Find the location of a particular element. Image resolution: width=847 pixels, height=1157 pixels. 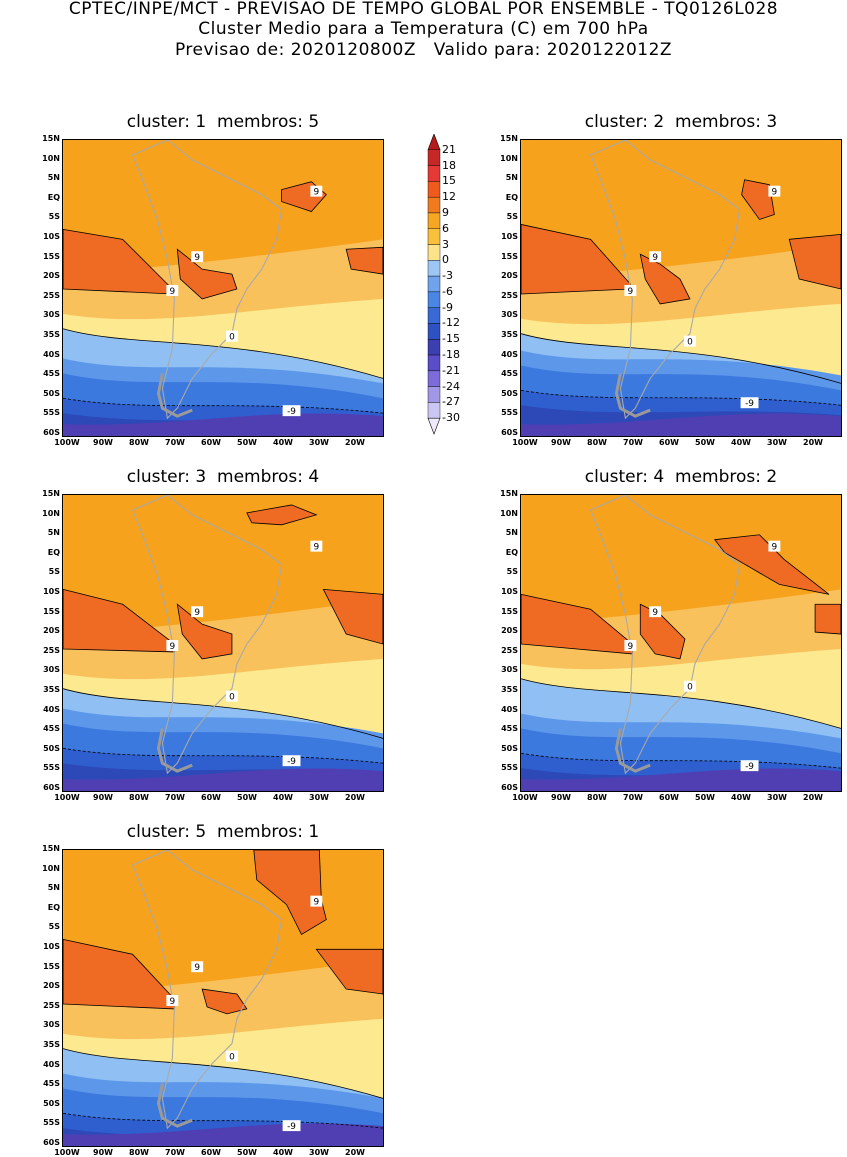

legend-value-label: -12 is located at coordinates (451, 323).